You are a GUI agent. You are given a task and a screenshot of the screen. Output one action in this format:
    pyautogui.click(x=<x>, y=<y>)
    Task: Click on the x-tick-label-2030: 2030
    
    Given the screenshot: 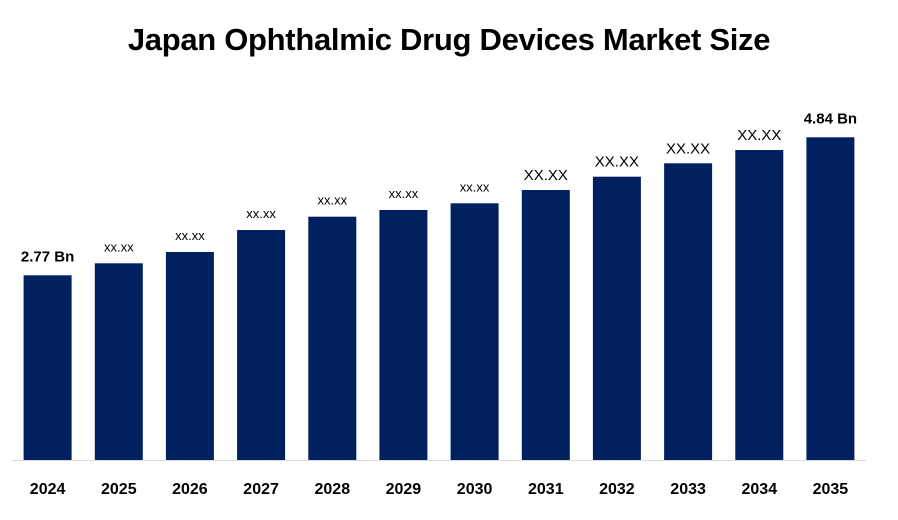 What is the action you would take?
    pyautogui.click(x=475, y=489)
    